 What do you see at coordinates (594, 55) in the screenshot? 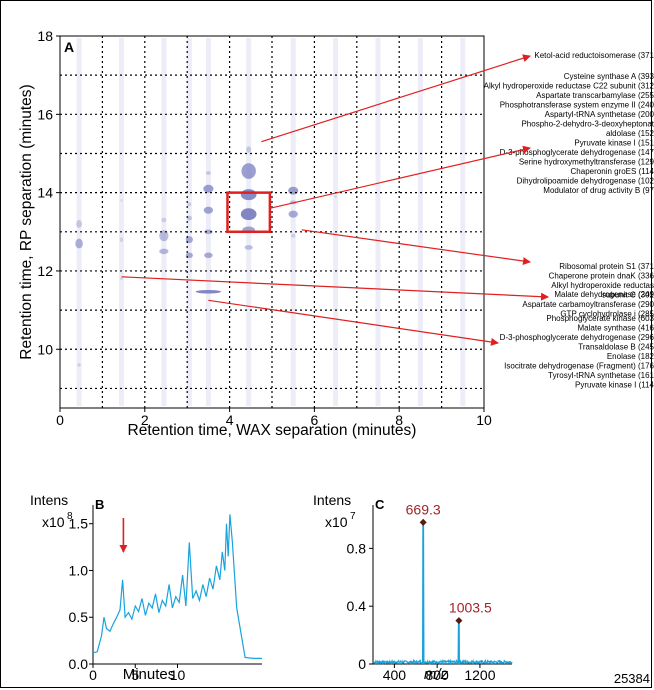
I see `annotation-label: Ketol-acid reductoisomerase (371` at bounding box center [594, 55].